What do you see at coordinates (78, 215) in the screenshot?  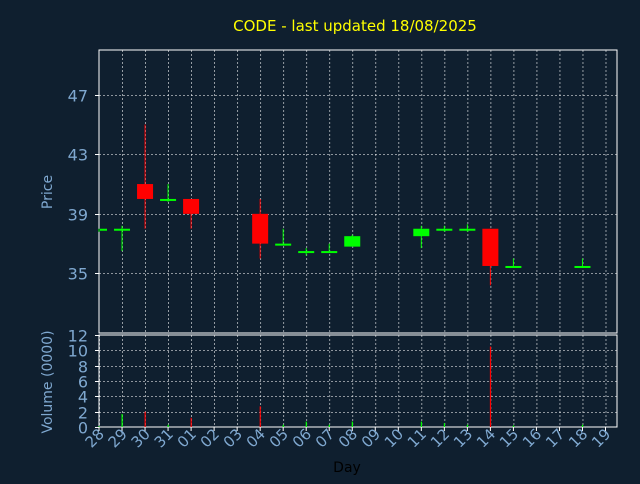 I see `price-tick-label: 39` at bounding box center [78, 215].